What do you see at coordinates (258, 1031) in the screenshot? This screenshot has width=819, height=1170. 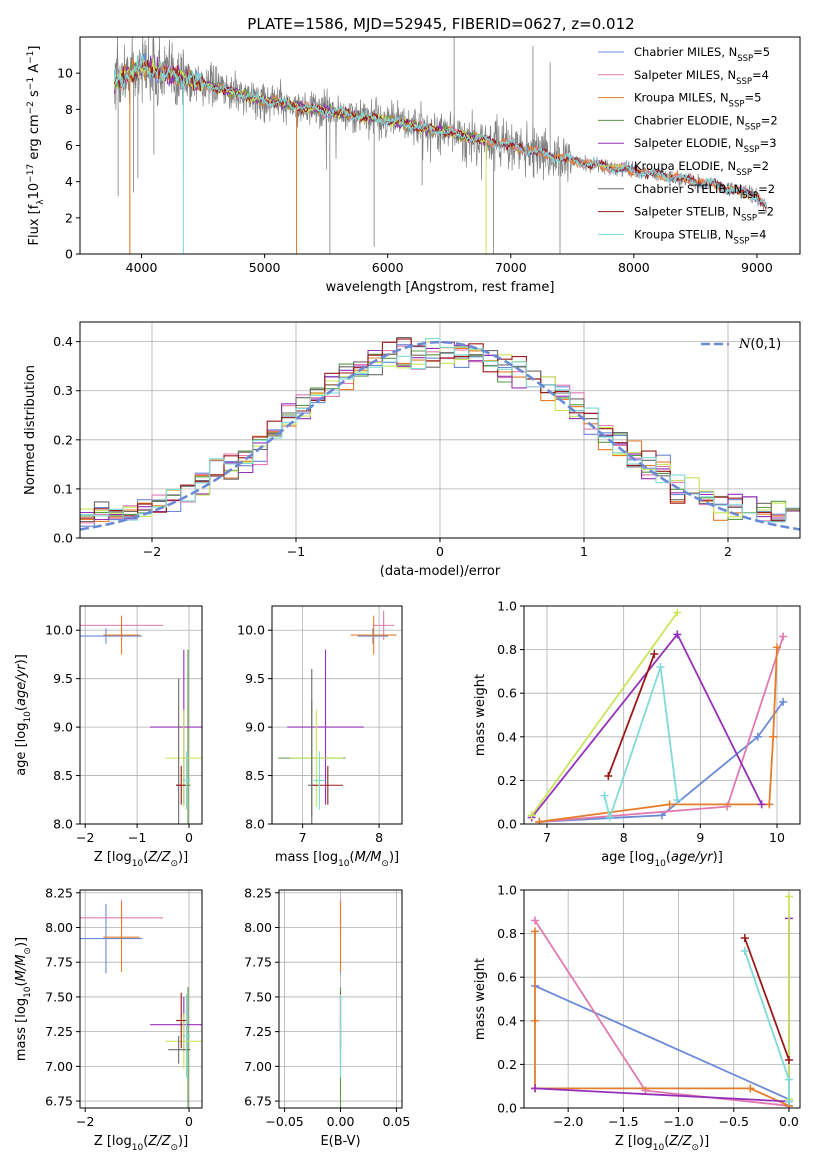 I see `y-tick-label: 7.25` at bounding box center [258, 1031].